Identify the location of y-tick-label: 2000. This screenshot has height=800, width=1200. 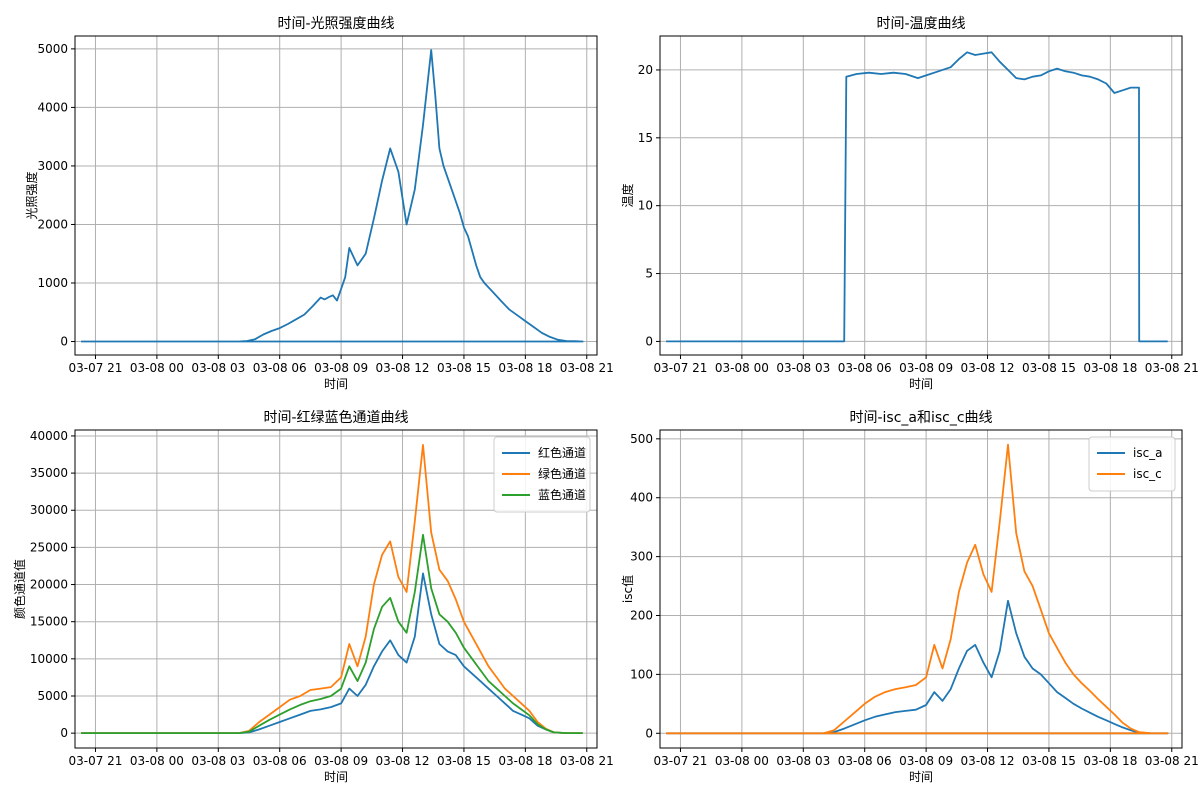
(52, 224).